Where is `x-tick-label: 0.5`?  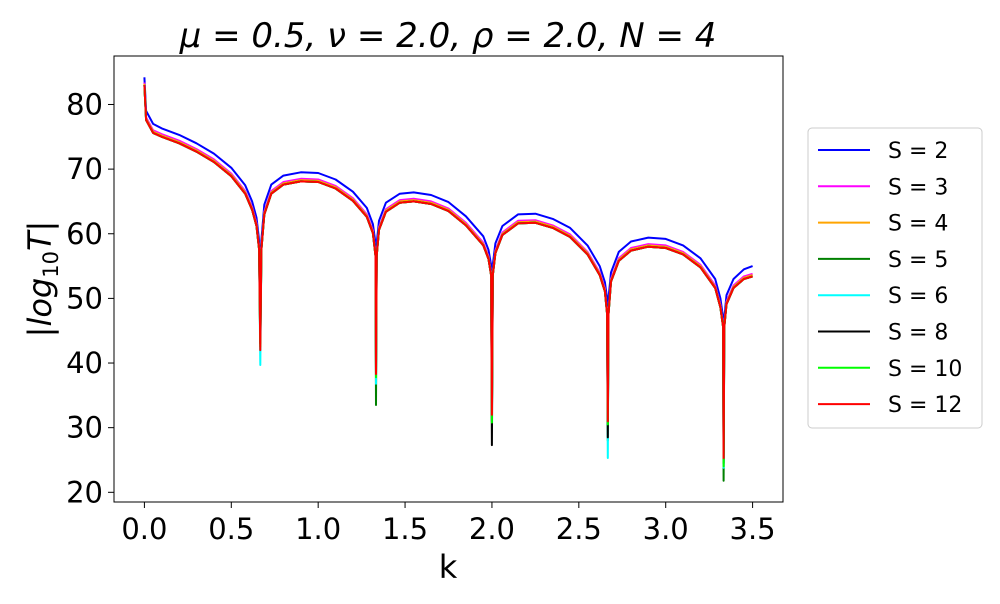
x-tick-label: 0.5 is located at coordinates (231, 529).